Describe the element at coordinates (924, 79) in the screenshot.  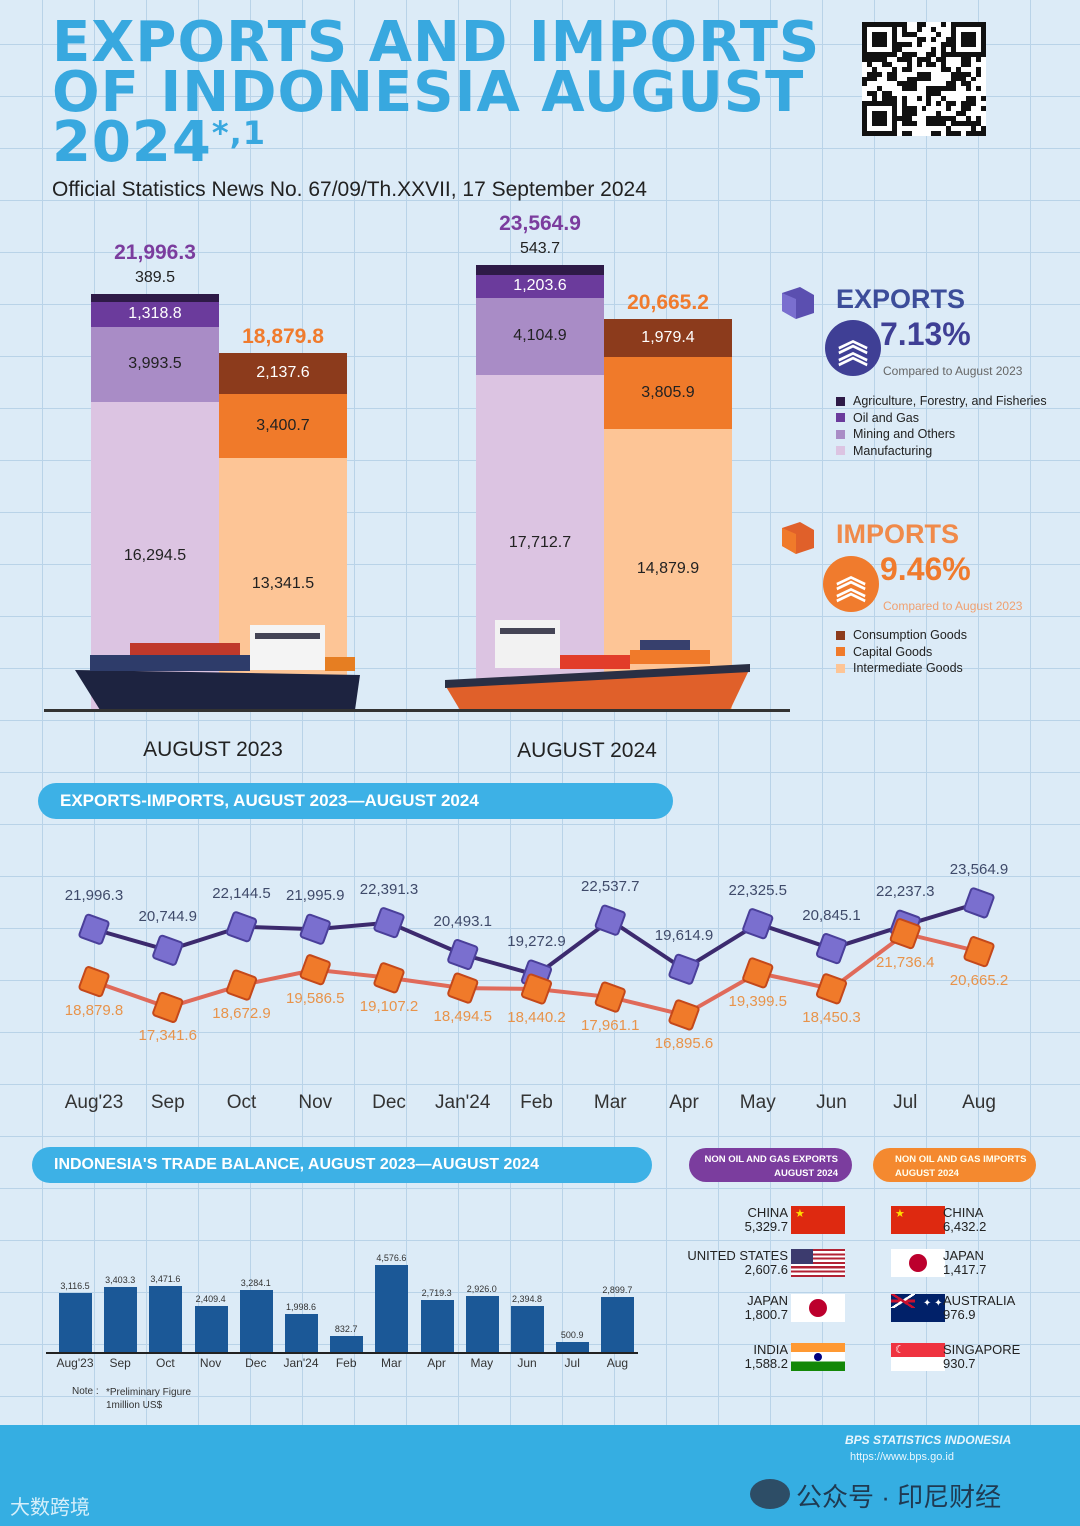
I see `qr-code` at that location.